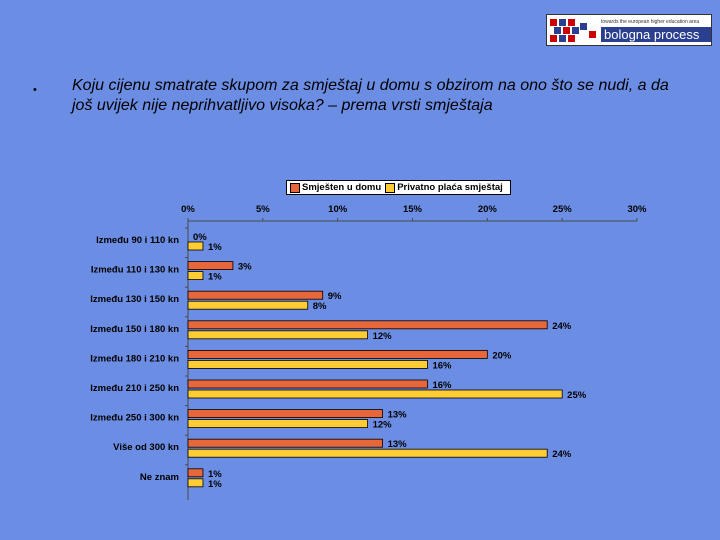  What do you see at coordinates (188, 209) in the screenshot?
I see `x-tick-label: 0%` at bounding box center [188, 209].